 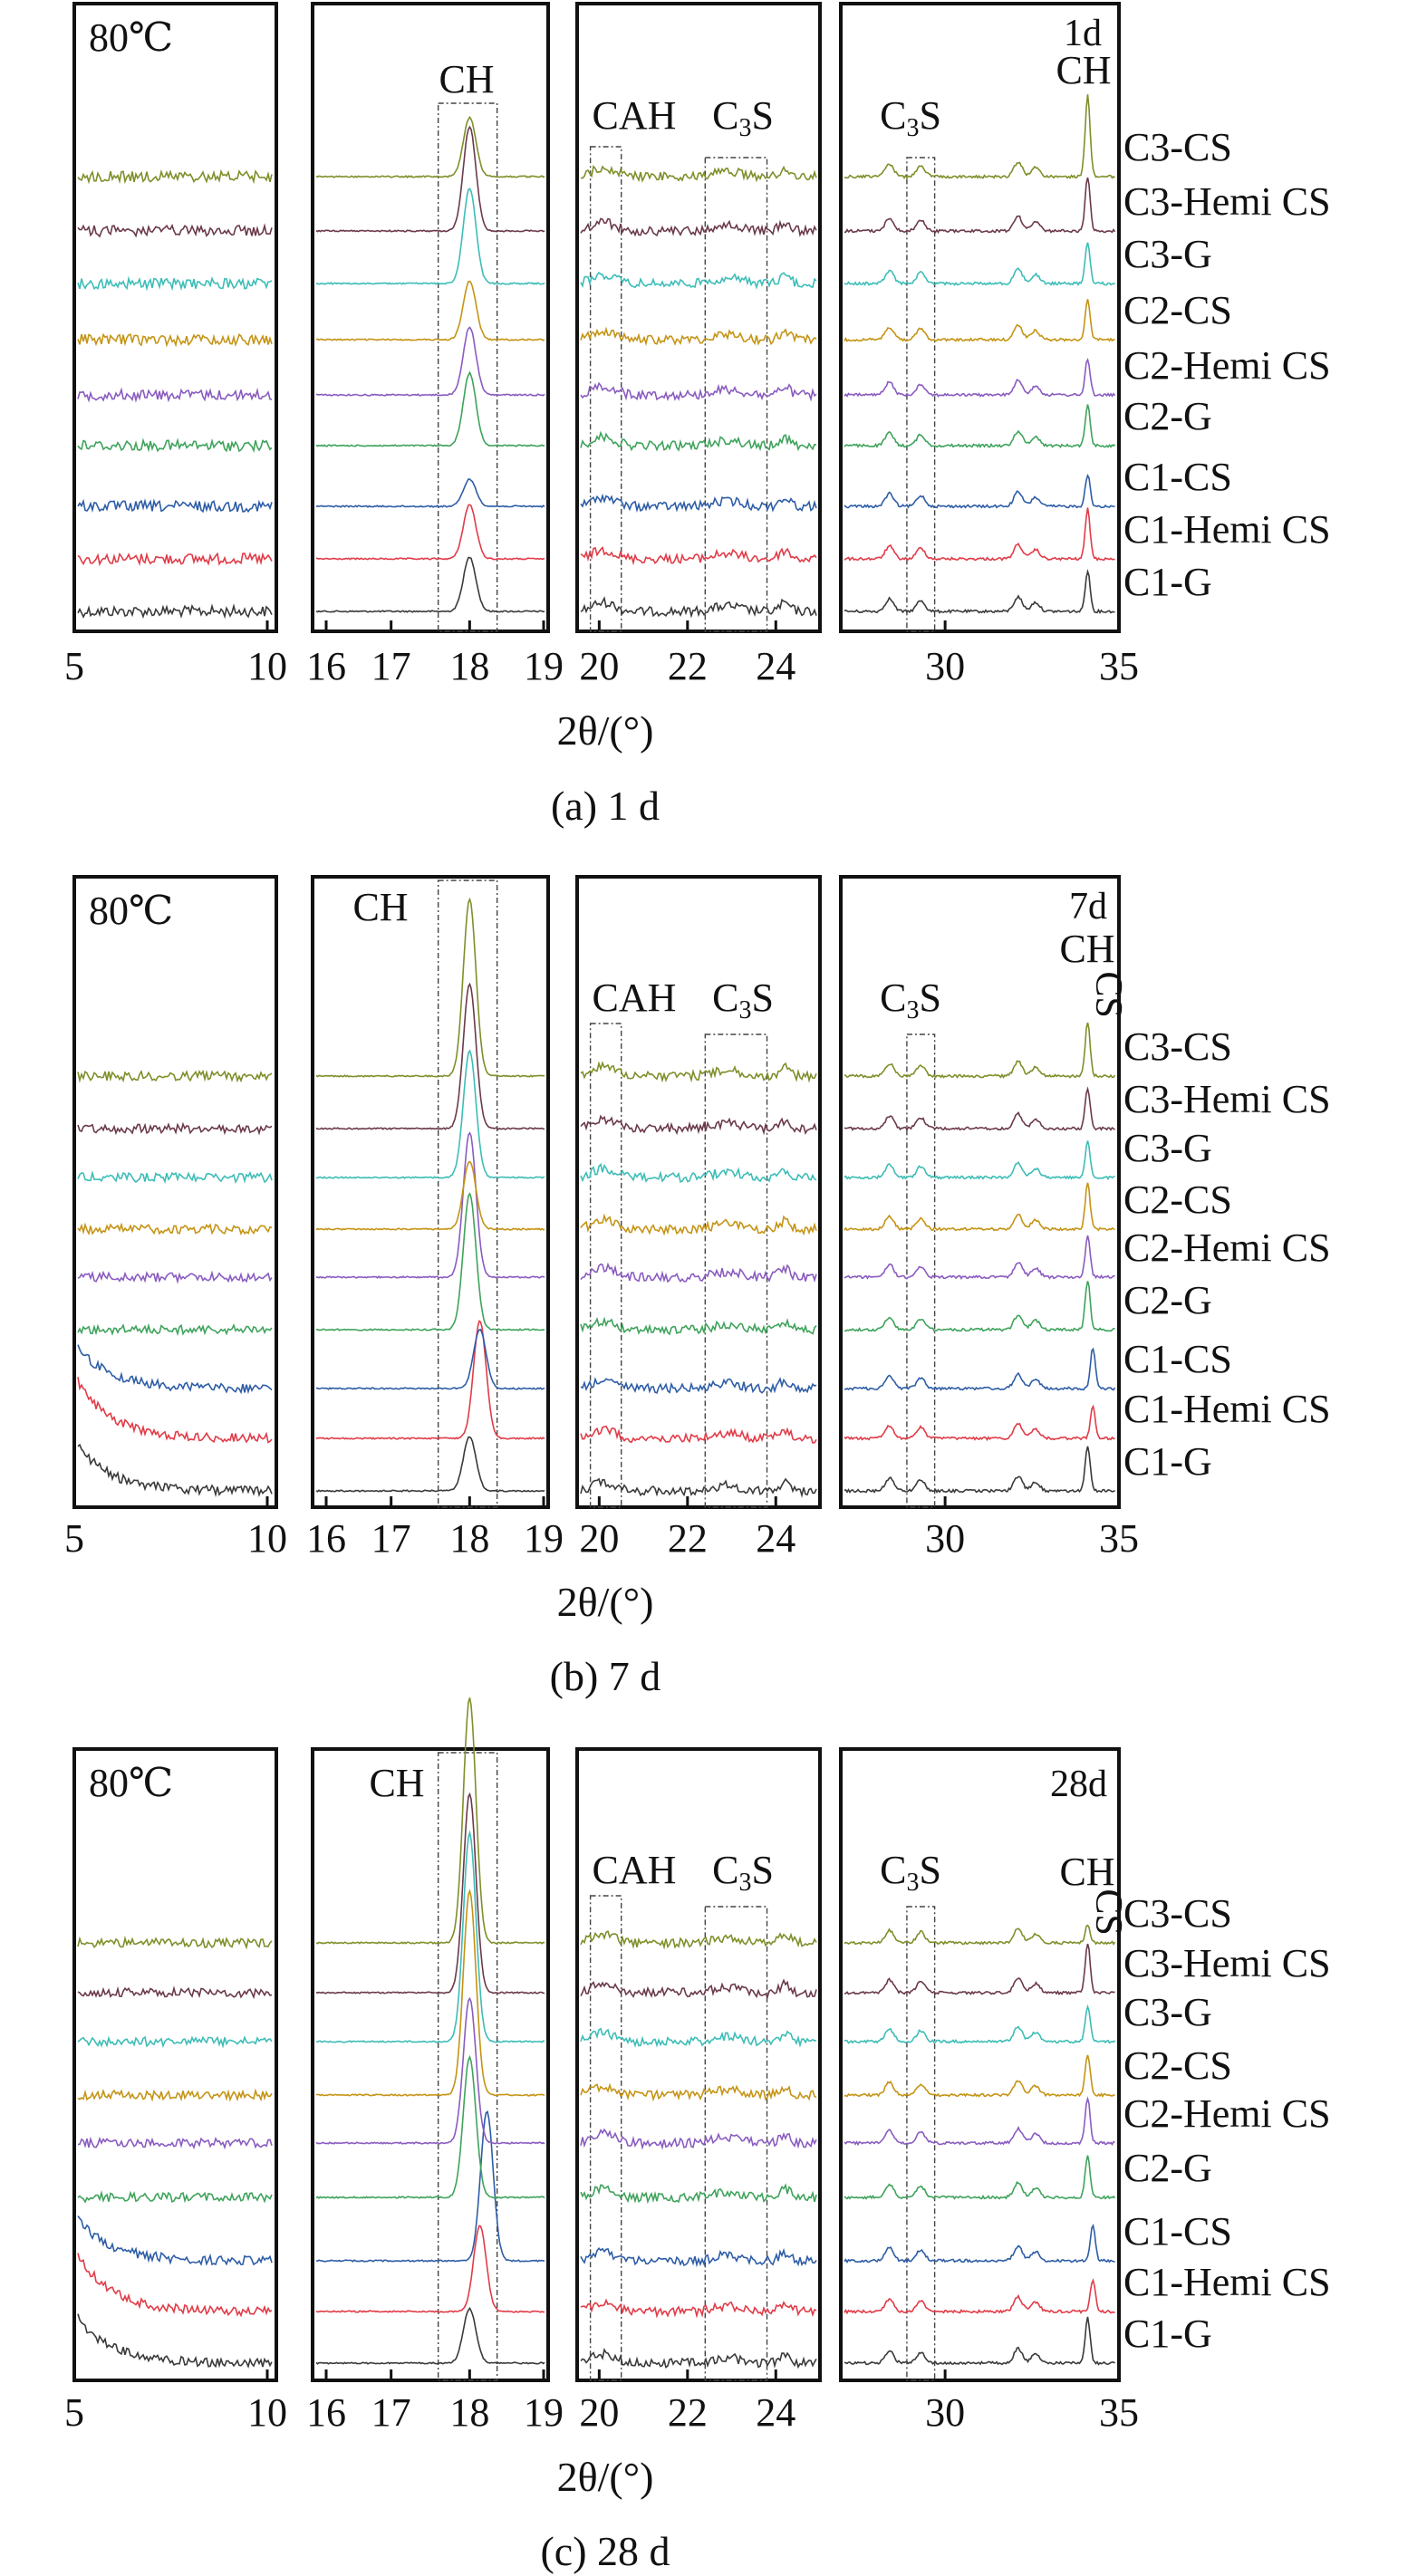 What do you see at coordinates (945, 666) in the screenshot?
I see `tick-label: 30` at bounding box center [945, 666].